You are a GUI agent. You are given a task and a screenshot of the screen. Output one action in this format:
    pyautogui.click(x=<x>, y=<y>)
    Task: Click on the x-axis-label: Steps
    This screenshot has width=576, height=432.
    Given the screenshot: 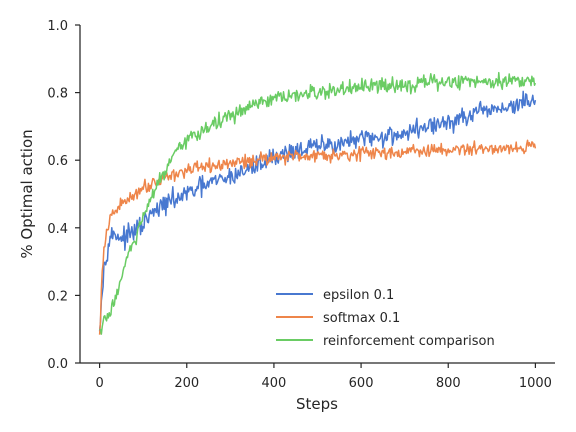 What is the action you would take?
    pyautogui.click(x=317, y=404)
    